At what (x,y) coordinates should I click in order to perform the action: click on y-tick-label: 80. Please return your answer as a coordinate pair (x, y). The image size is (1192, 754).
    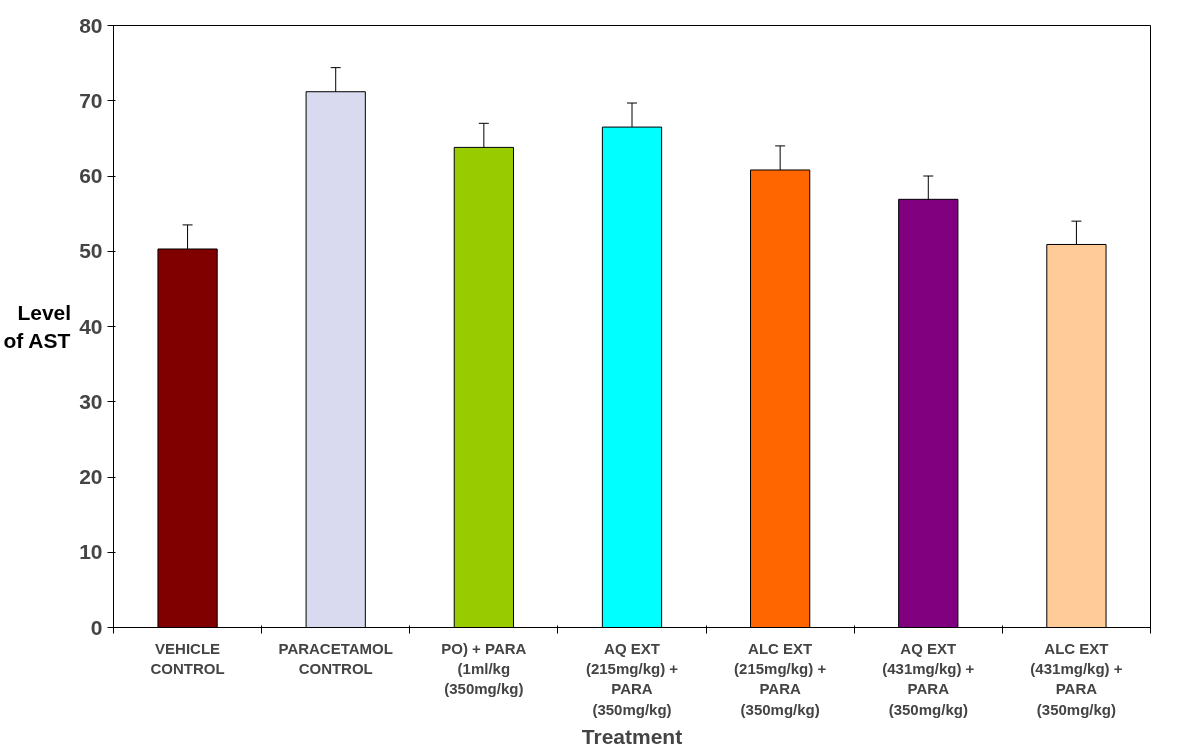
    Looking at the image, I should click on (91, 25).